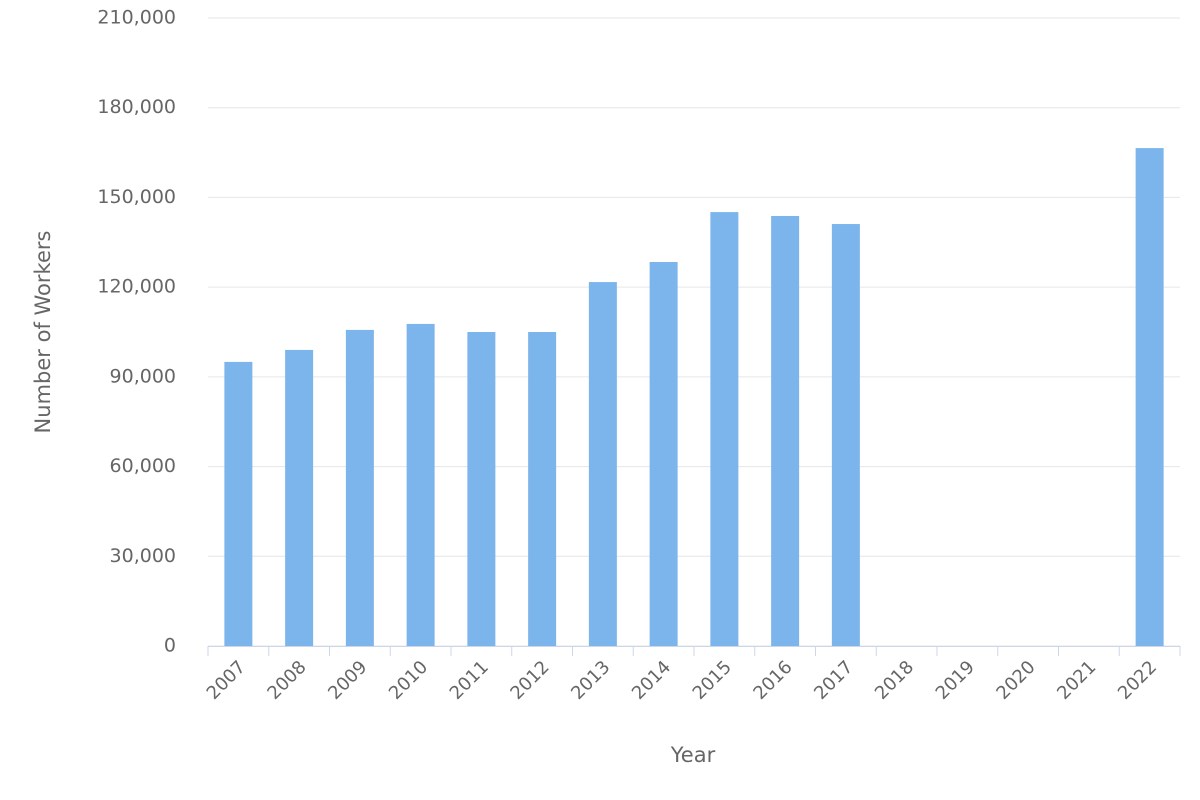  What do you see at coordinates (136, 197) in the screenshot?
I see `y-tick-label: 150,000` at bounding box center [136, 197].